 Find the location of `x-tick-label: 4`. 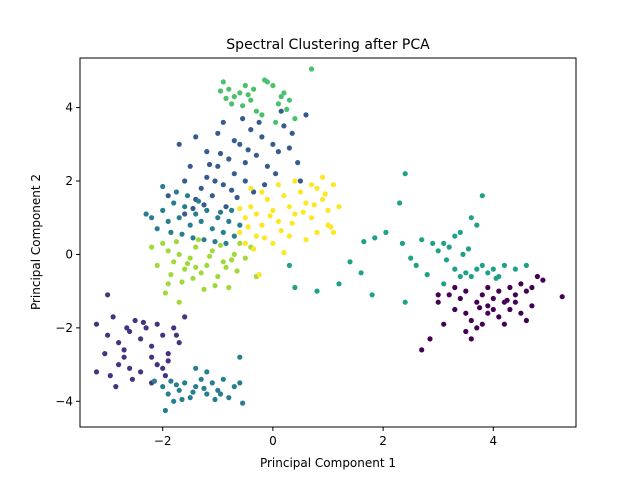

x-tick-label: 4 is located at coordinates (494, 441).